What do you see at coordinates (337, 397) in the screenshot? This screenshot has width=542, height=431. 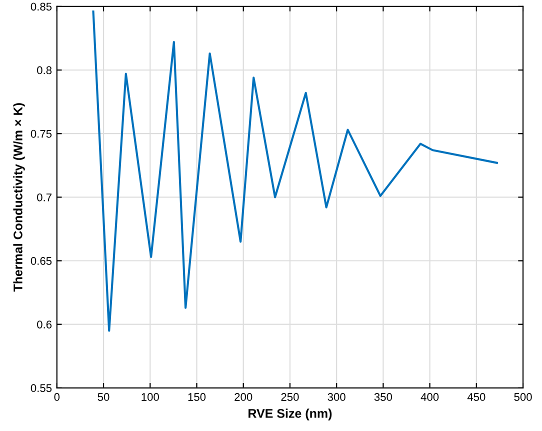 I see `x-tick-label: 300` at bounding box center [337, 397].